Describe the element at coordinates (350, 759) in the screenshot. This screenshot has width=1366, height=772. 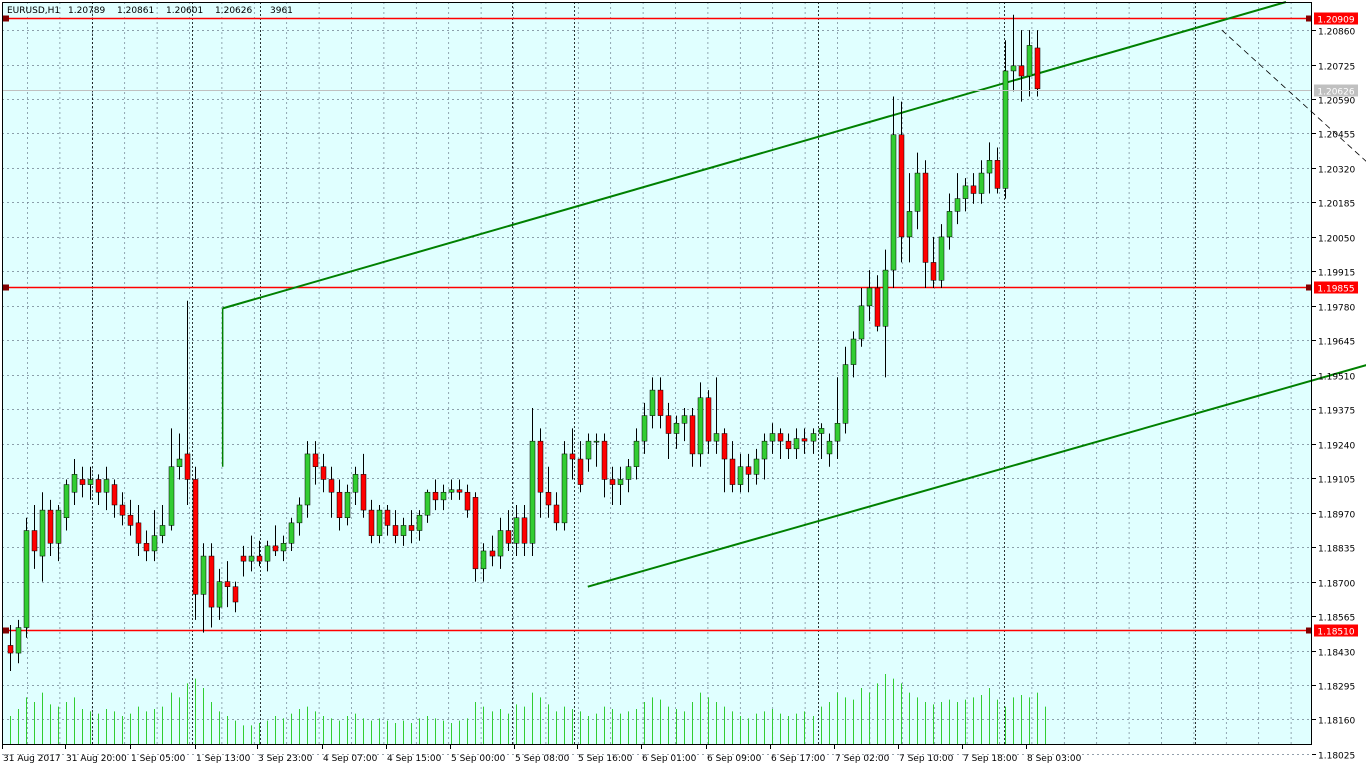
I see `time-tick-label: 4 Sep 07:00` at that location.